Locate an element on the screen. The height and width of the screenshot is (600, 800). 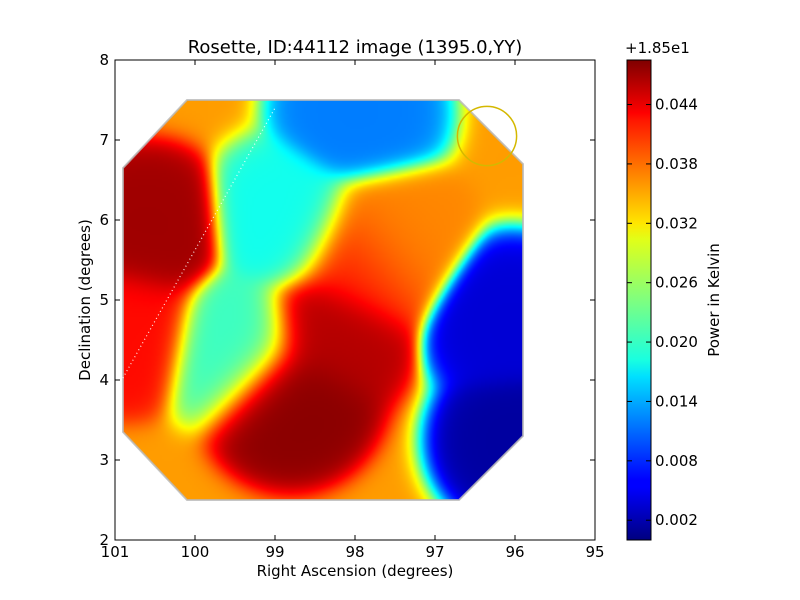
y-tick-label: 6 is located at coordinates (104, 220).